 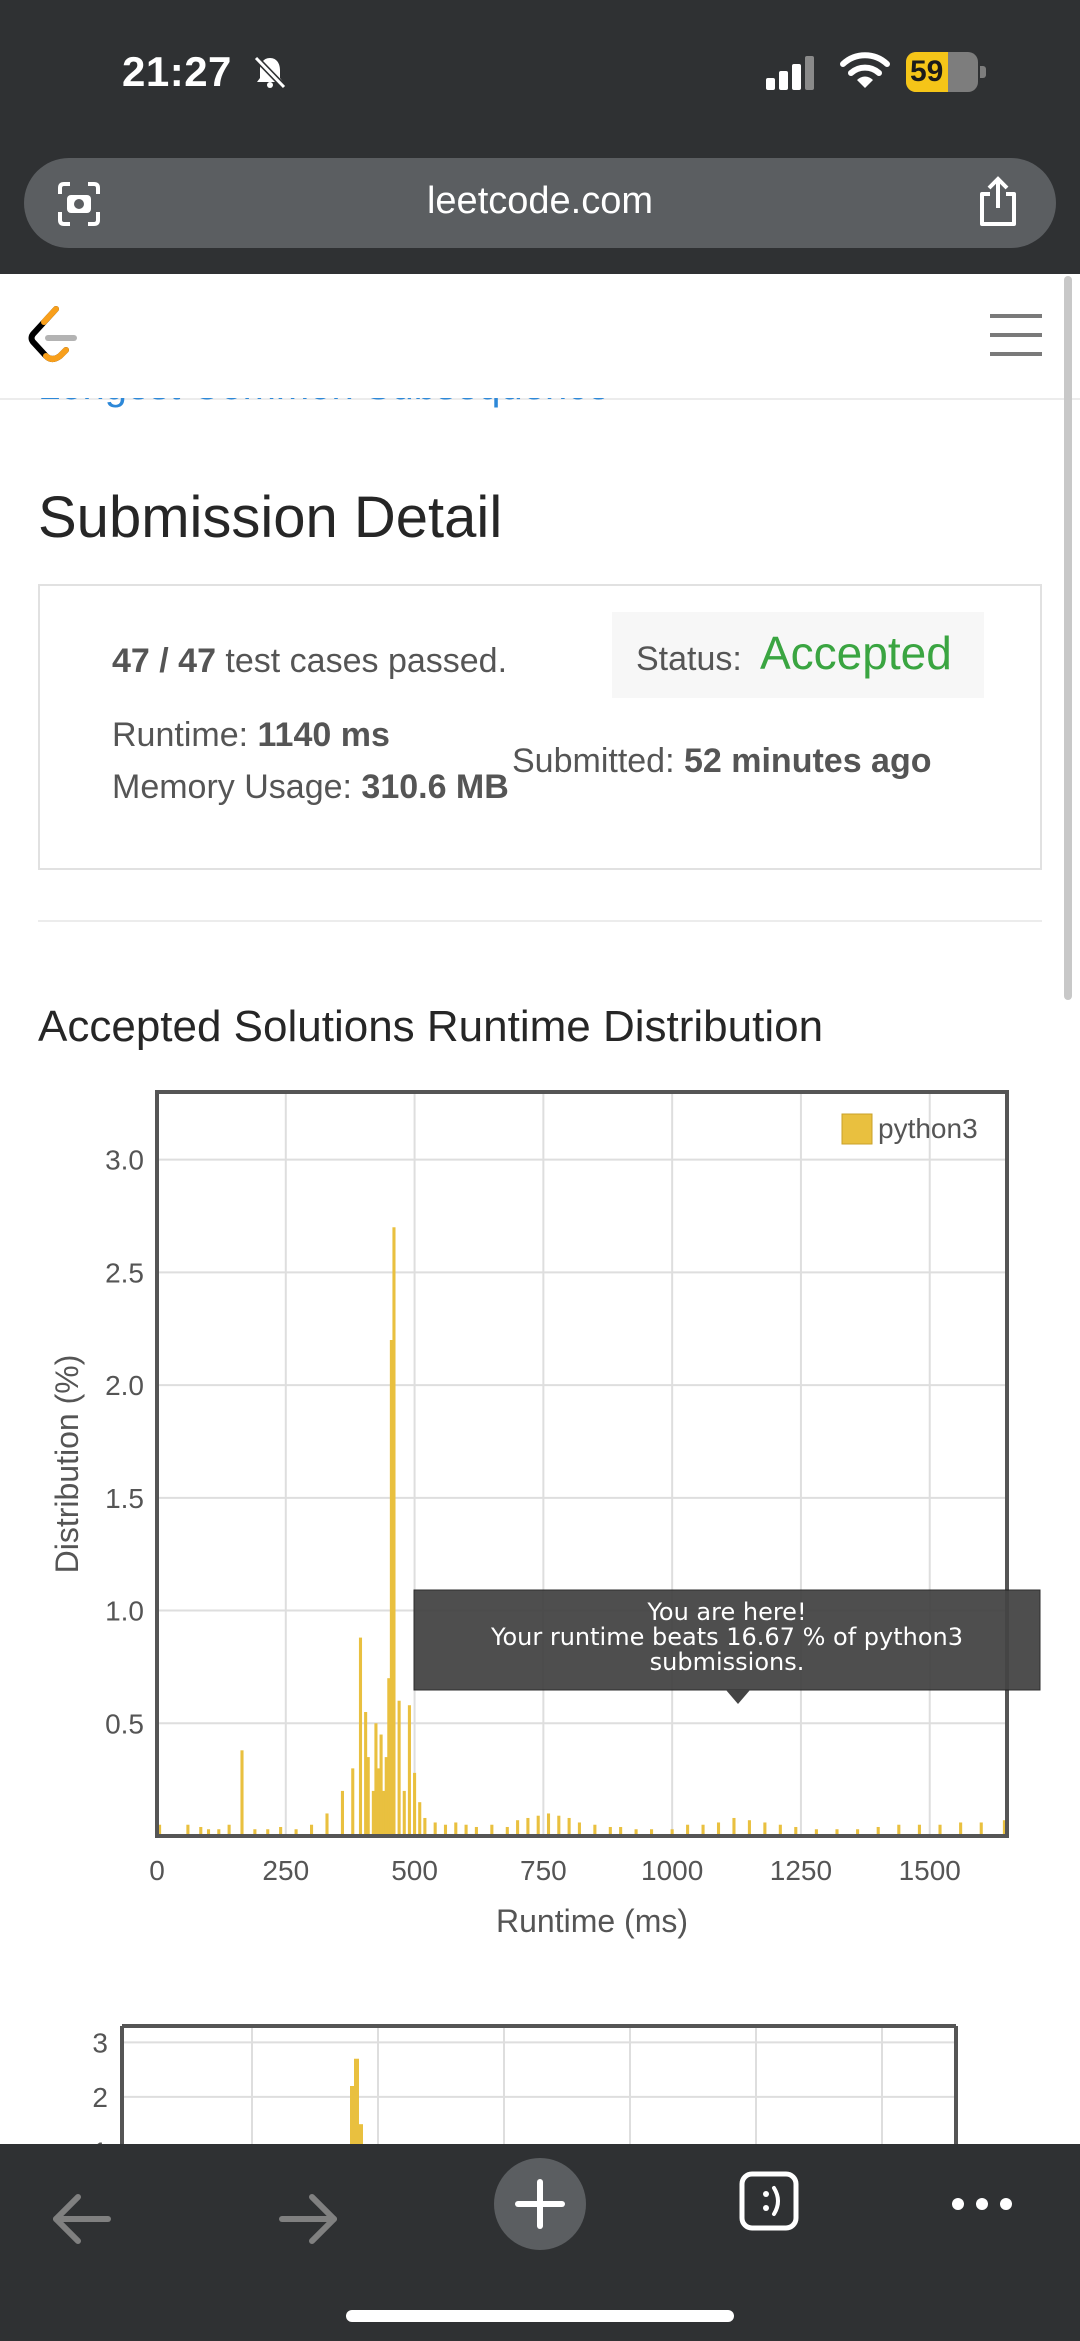 I want to click on memory-distribution-chart: 1 2 3, so click(x=540, y=2075).